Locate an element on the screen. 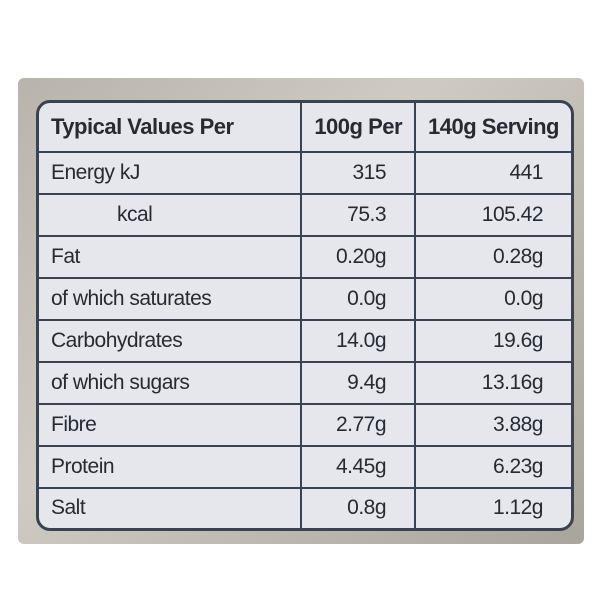 The height and width of the screenshot is (600, 600). nutrient-value: 2.77g is located at coordinates (358, 424).